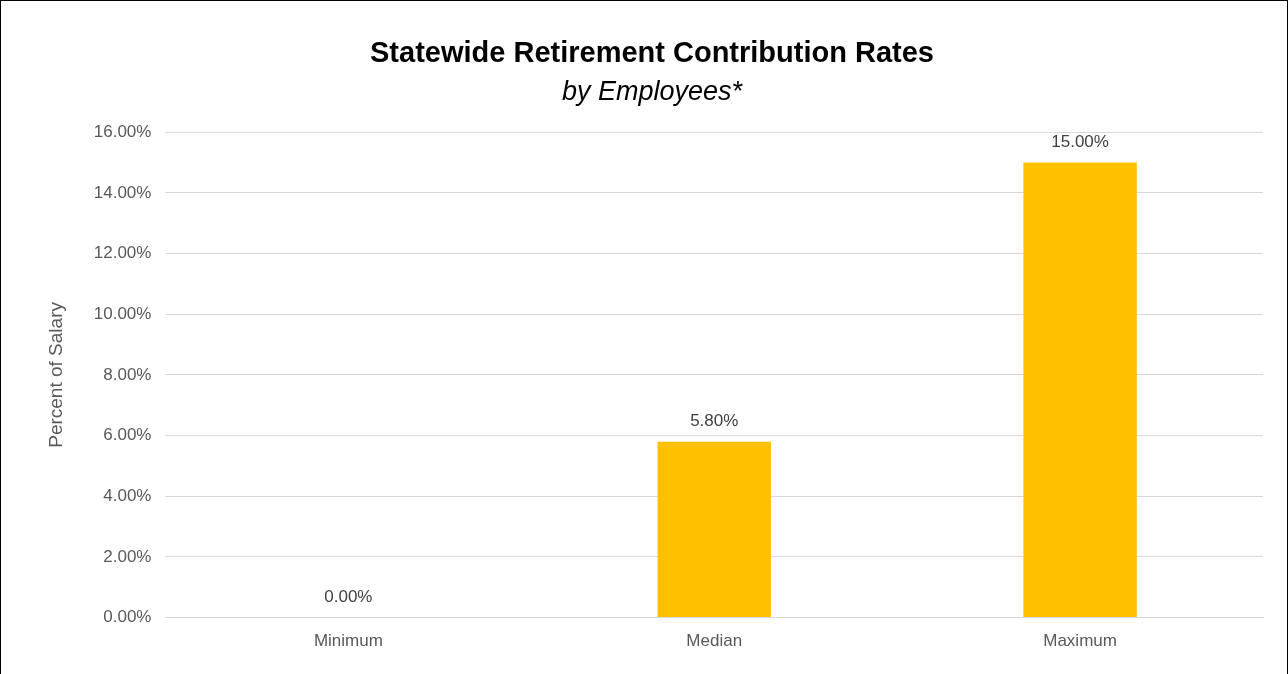 This screenshot has height=674, width=1288. I want to click on y-tick-label: 16.00%, so click(122, 131).